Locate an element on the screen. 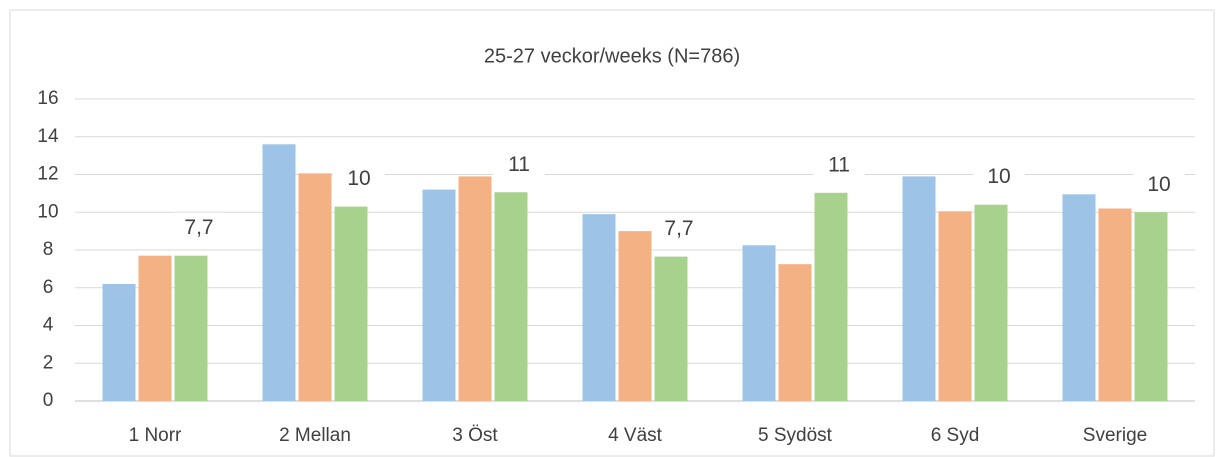  y-tick-label: 2 is located at coordinates (48, 362).